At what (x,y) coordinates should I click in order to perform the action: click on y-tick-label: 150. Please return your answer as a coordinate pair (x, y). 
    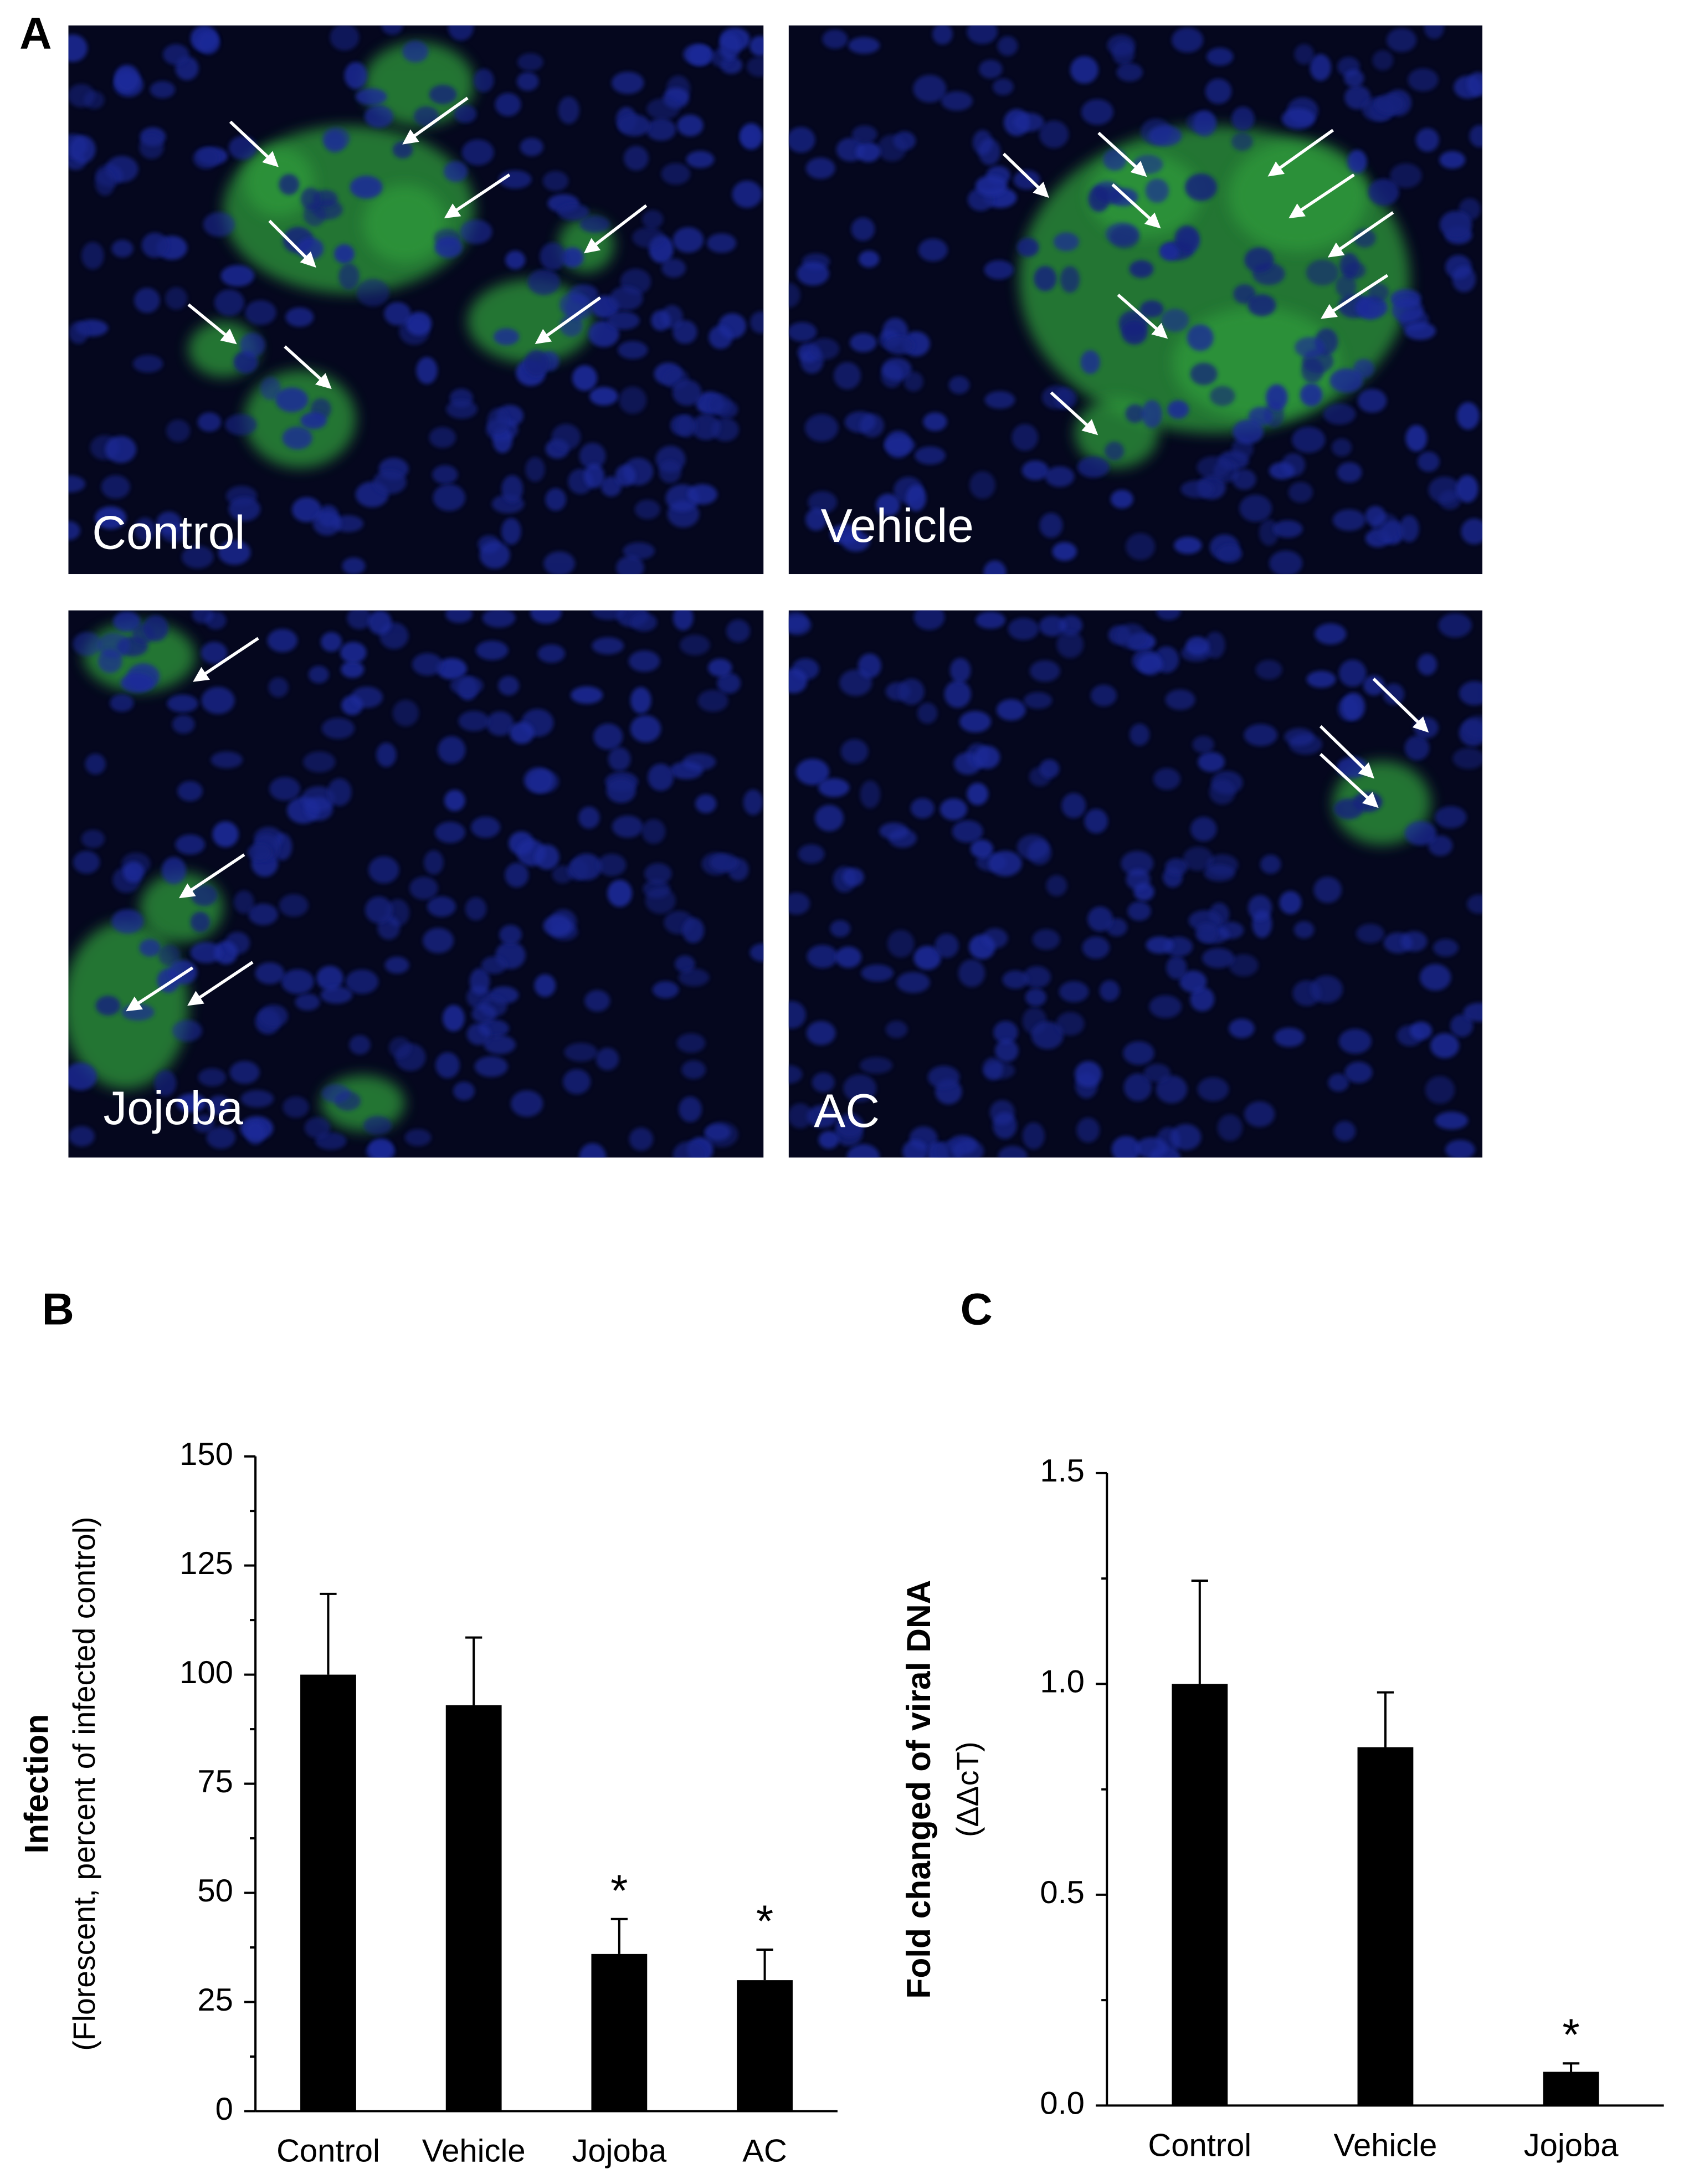
    Looking at the image, I should click on (206, 1454).